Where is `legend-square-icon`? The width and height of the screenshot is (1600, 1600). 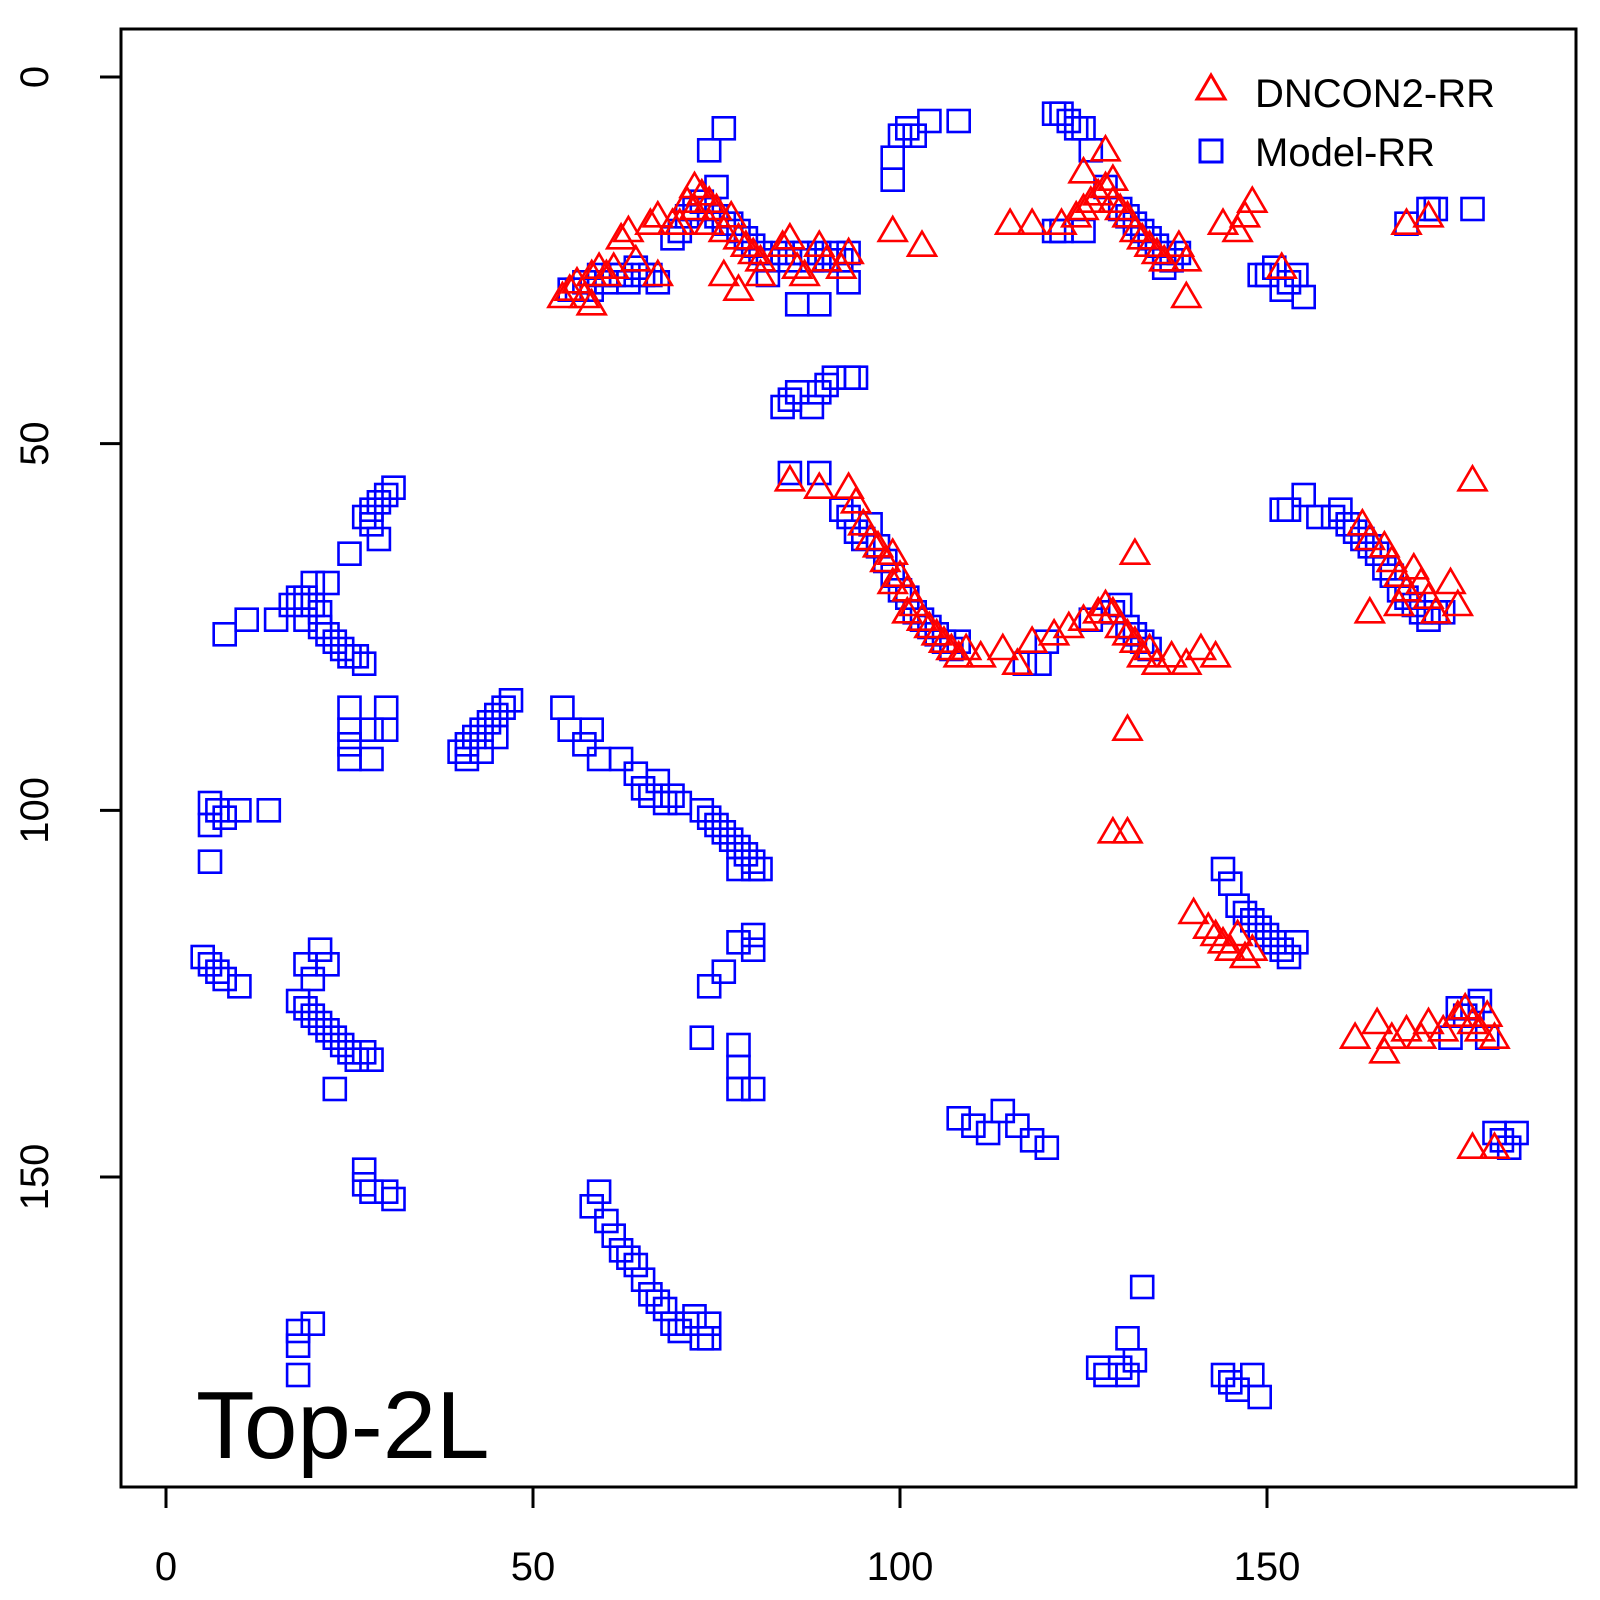
legend-square-icon is located at coordinates (1211, 151).